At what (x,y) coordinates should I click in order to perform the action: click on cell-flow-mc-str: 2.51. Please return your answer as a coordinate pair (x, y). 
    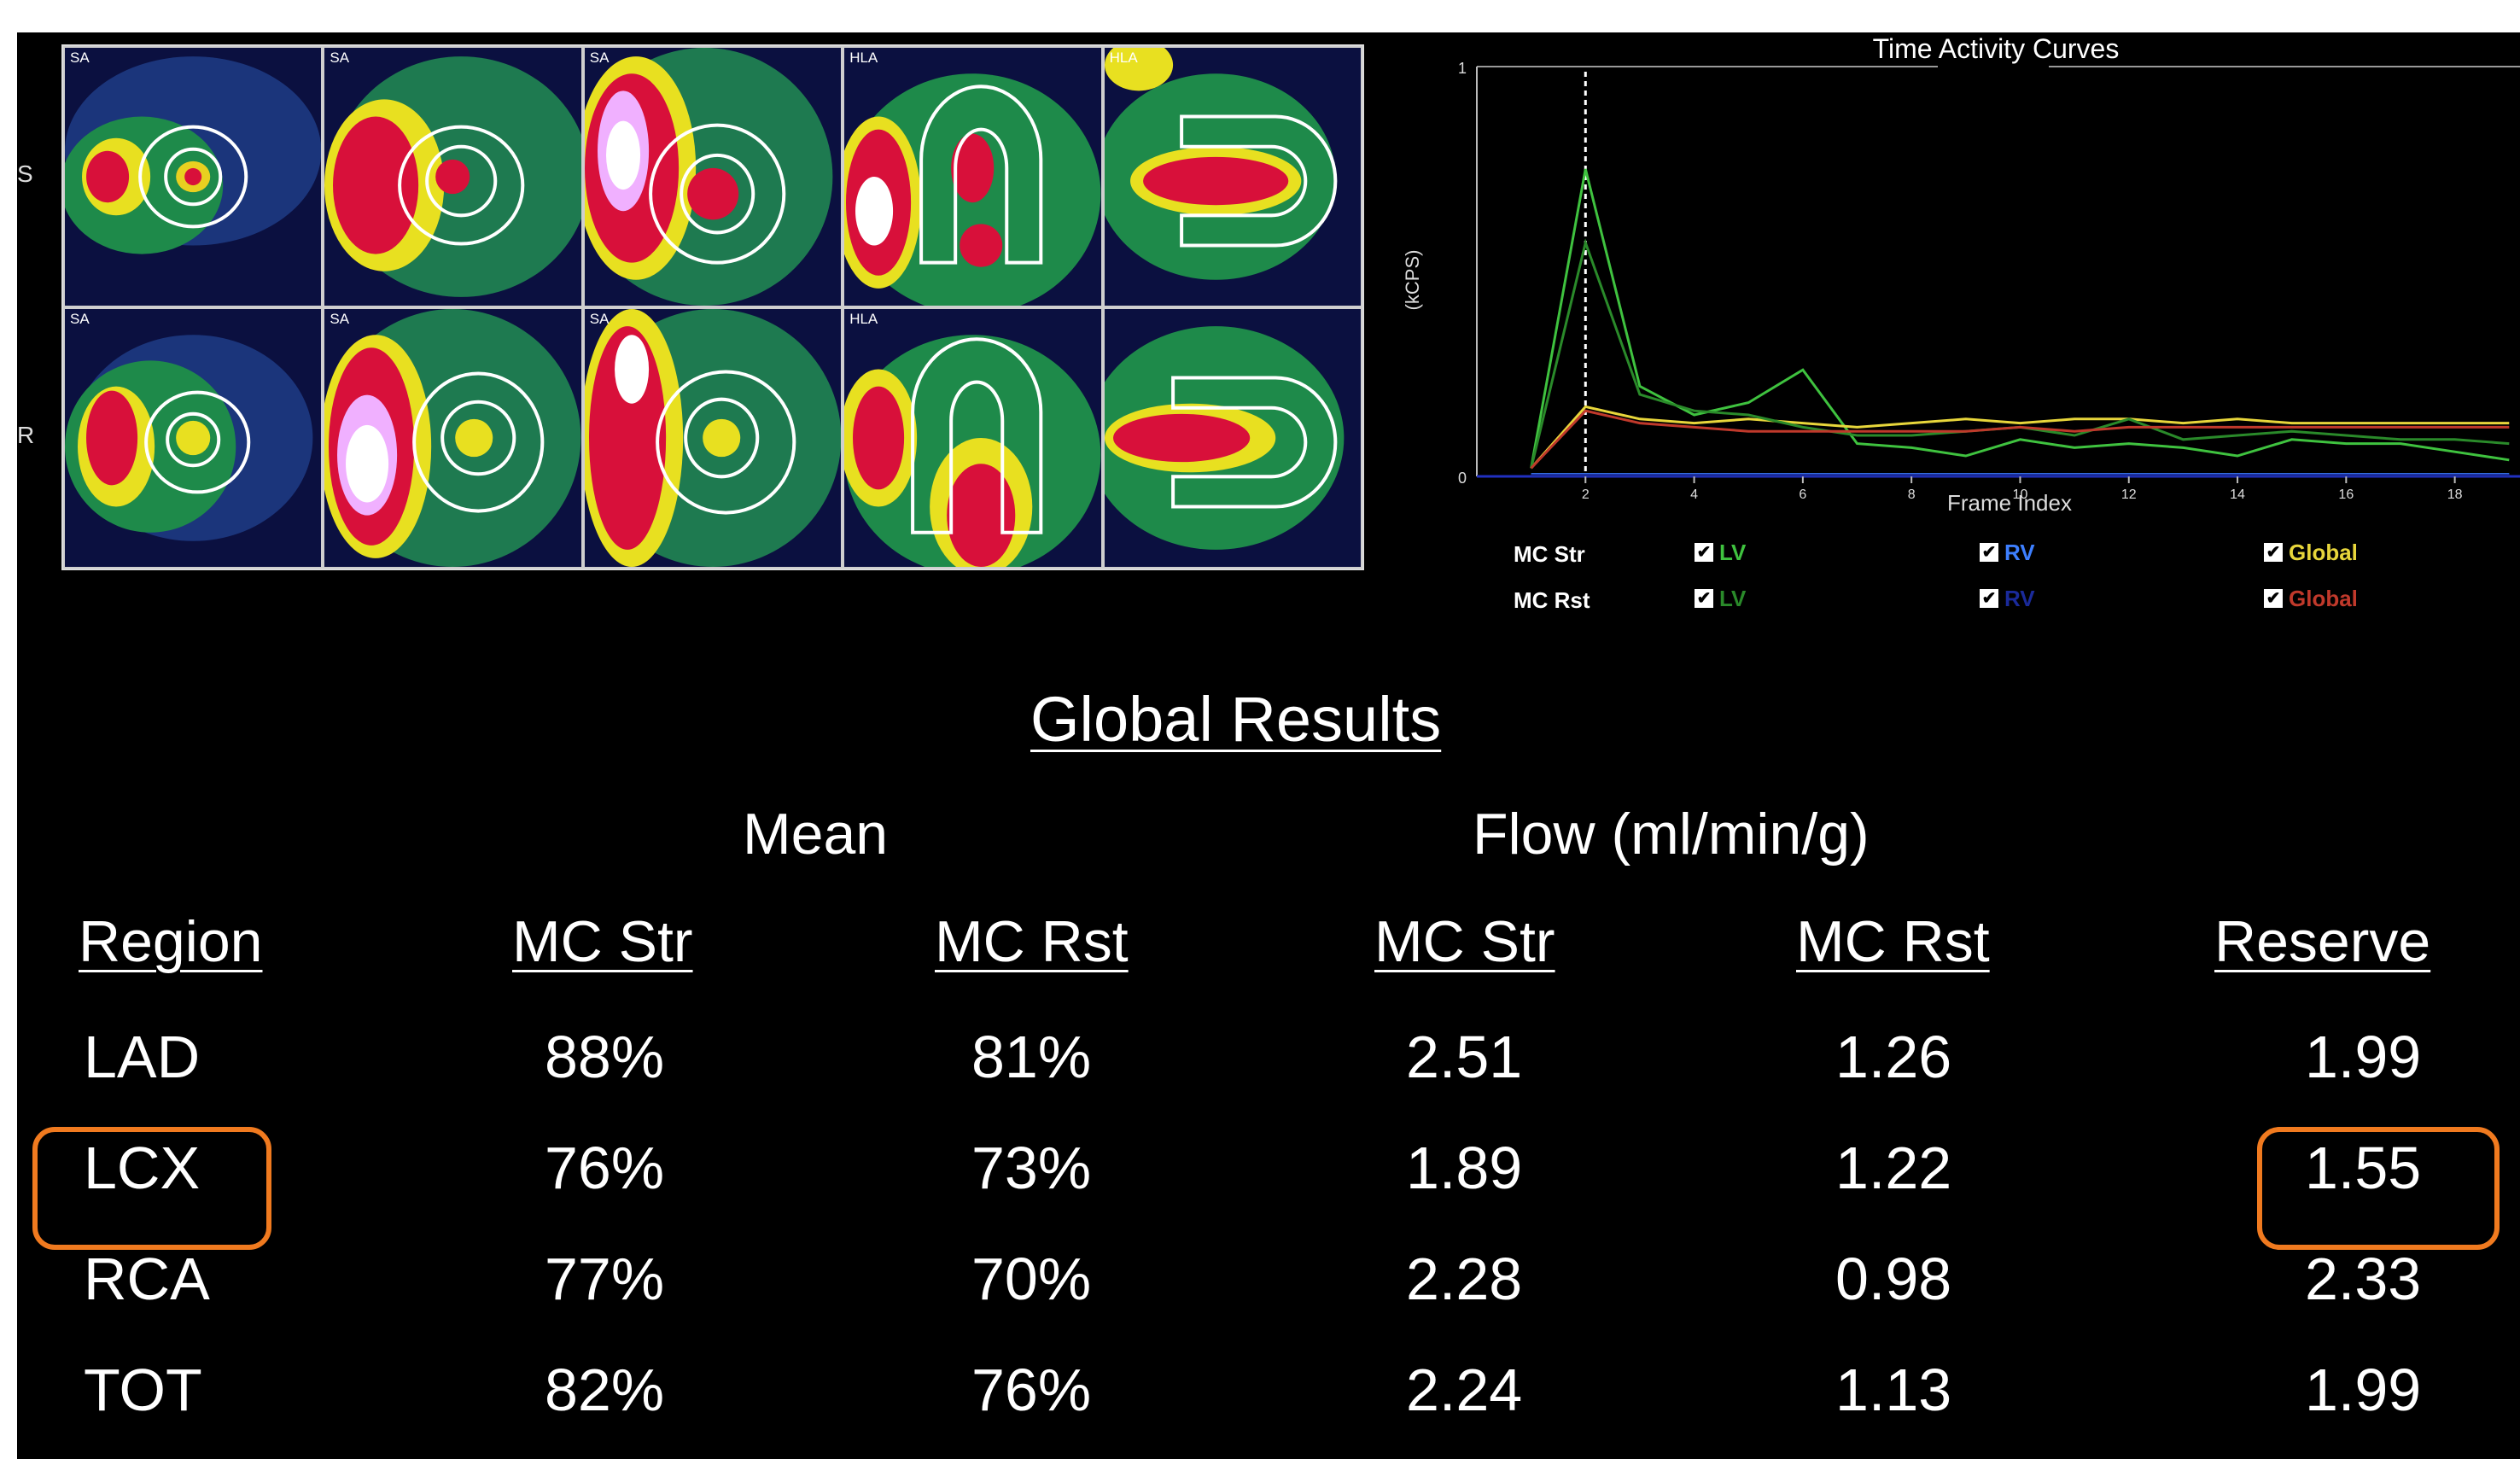
    Looking at the image, I should click on (1464, 1057).